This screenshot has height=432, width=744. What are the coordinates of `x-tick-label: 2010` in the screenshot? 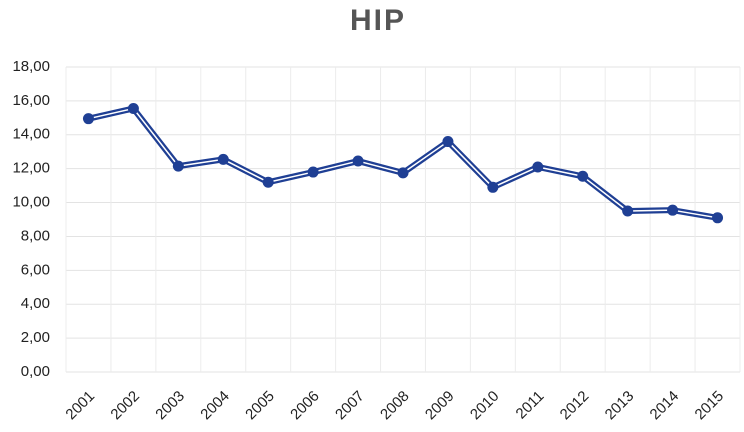 It's located at (485, 406).